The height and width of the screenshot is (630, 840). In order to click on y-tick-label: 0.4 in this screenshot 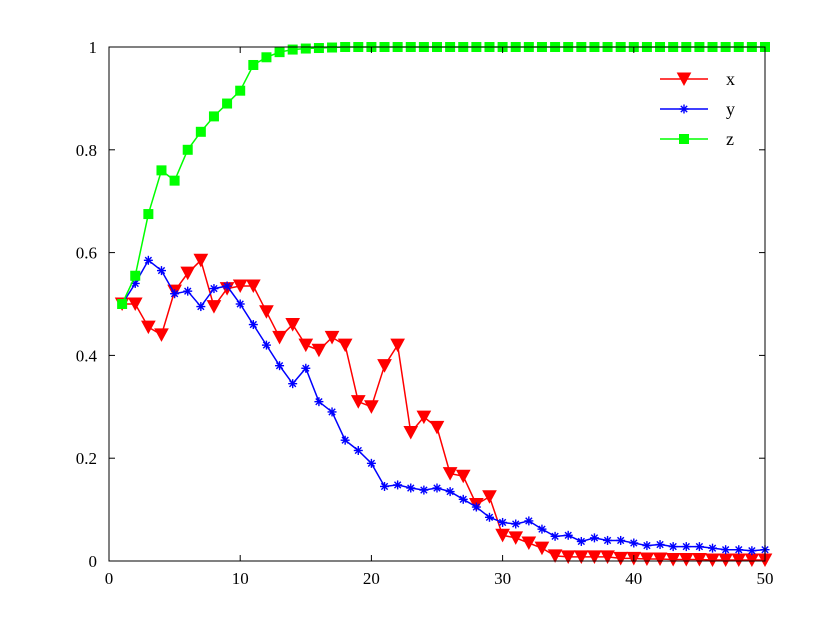, I will do `click(87, 355)`.